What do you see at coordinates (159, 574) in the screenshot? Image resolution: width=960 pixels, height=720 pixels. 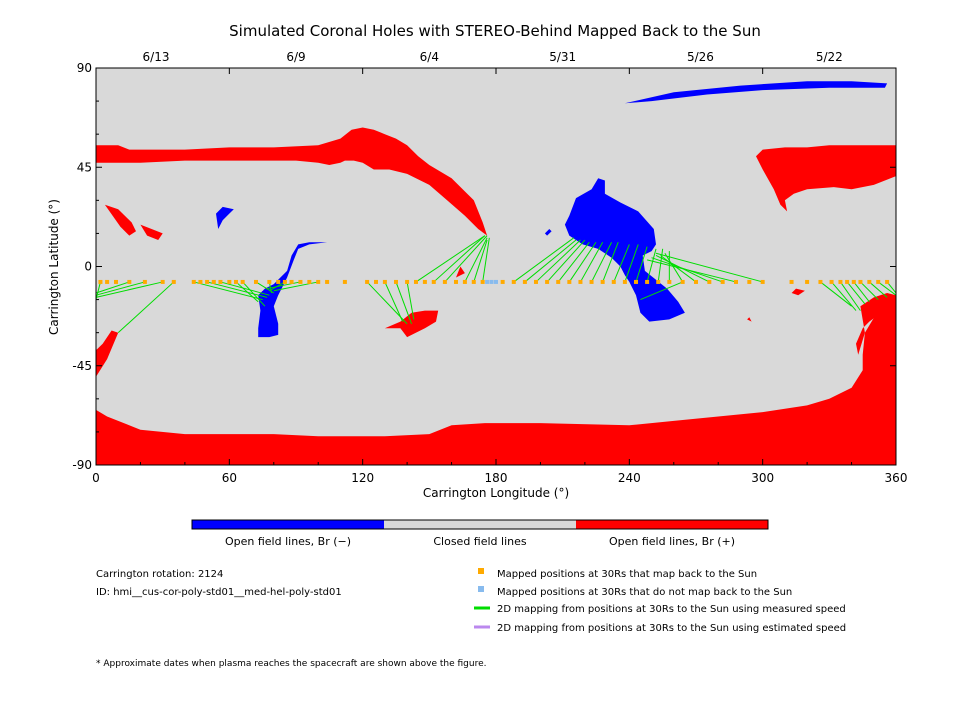 I see `carrington-rotation: Carrington rotation: 2124` at bounding box center [159, 574].